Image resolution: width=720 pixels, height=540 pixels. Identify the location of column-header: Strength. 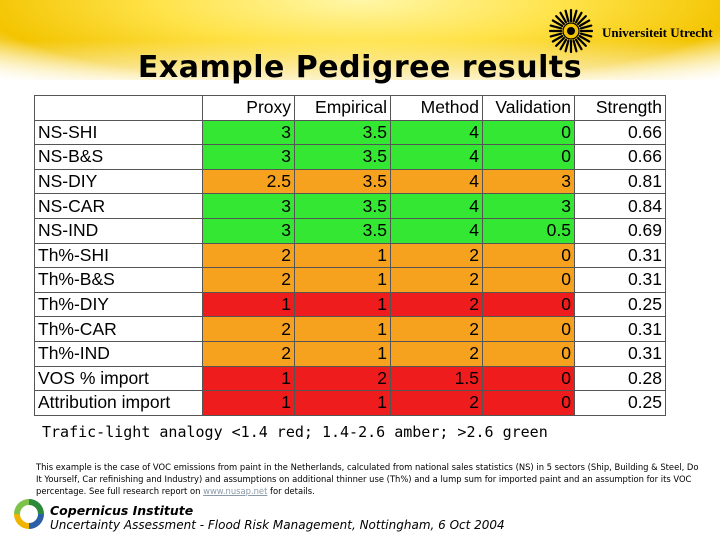
(620, 108).